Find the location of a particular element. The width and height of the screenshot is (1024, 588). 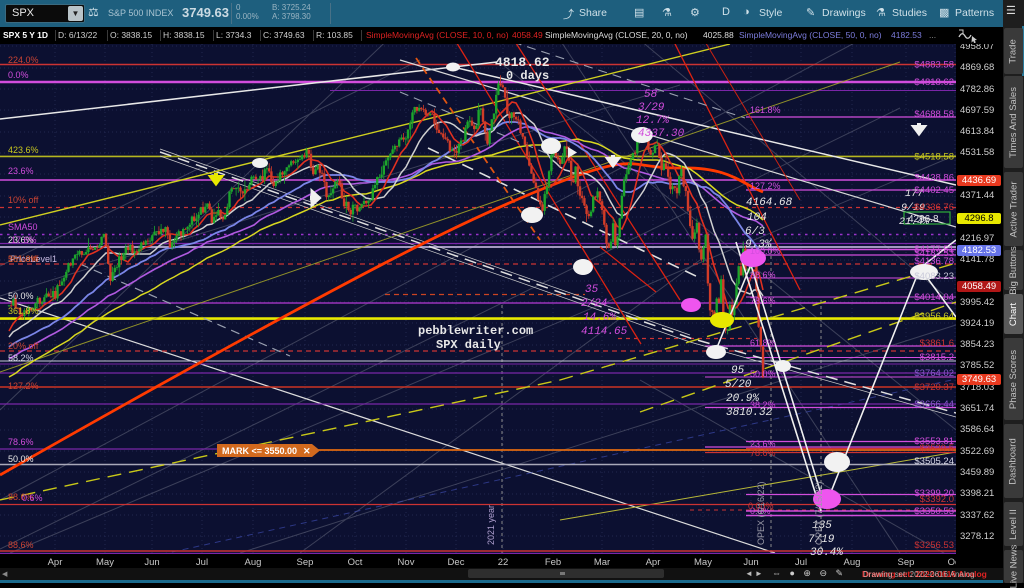

svg-text: 161.8% is located at coordinates (765, 110).